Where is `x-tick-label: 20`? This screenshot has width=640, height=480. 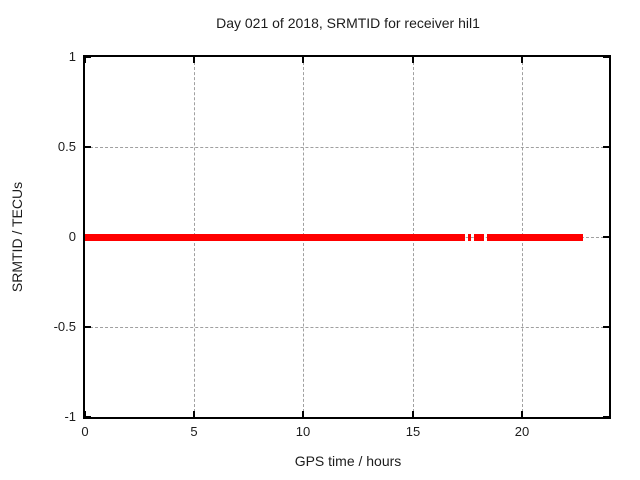
x-tick-label: 20 is located at coordinates (522, 431).